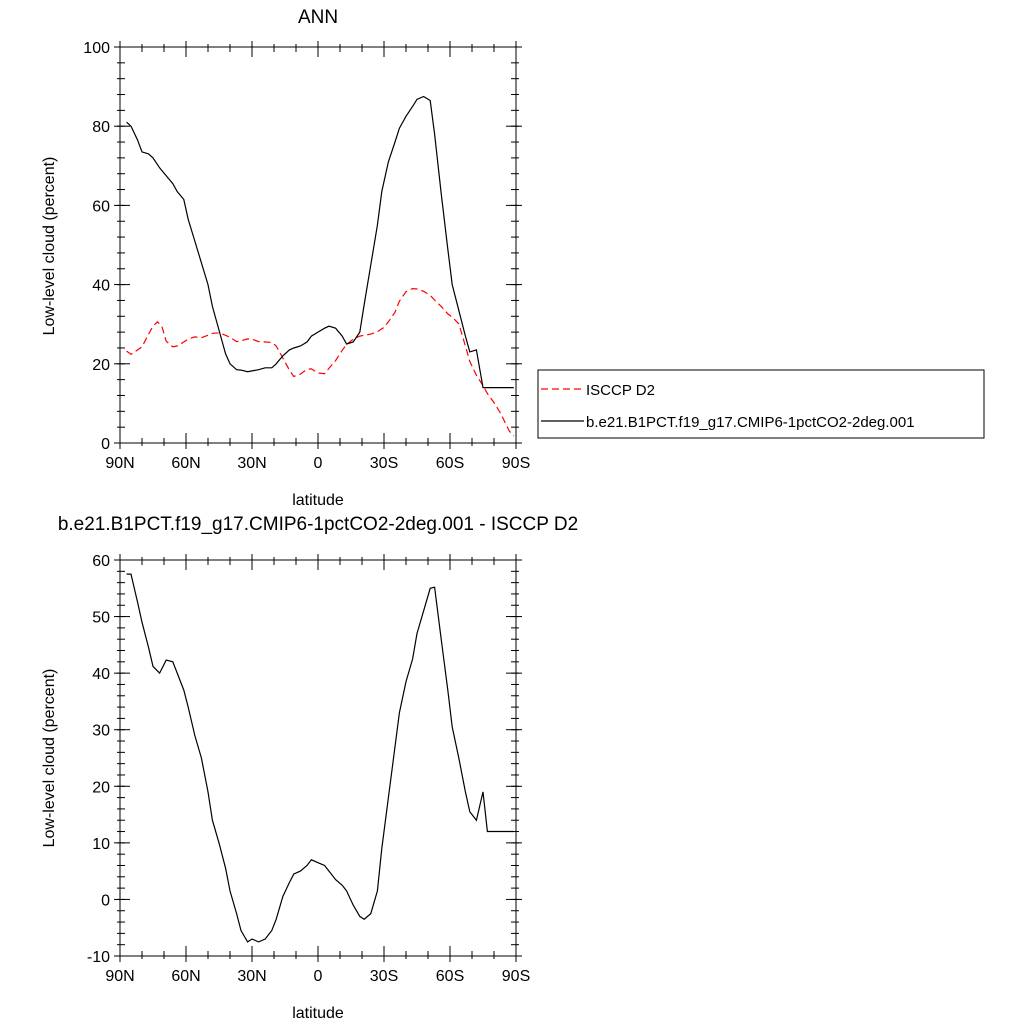 This screenshot has width=1024, height=1024. I want to click on top-x-tick-label: 60N, so click(185, 463).